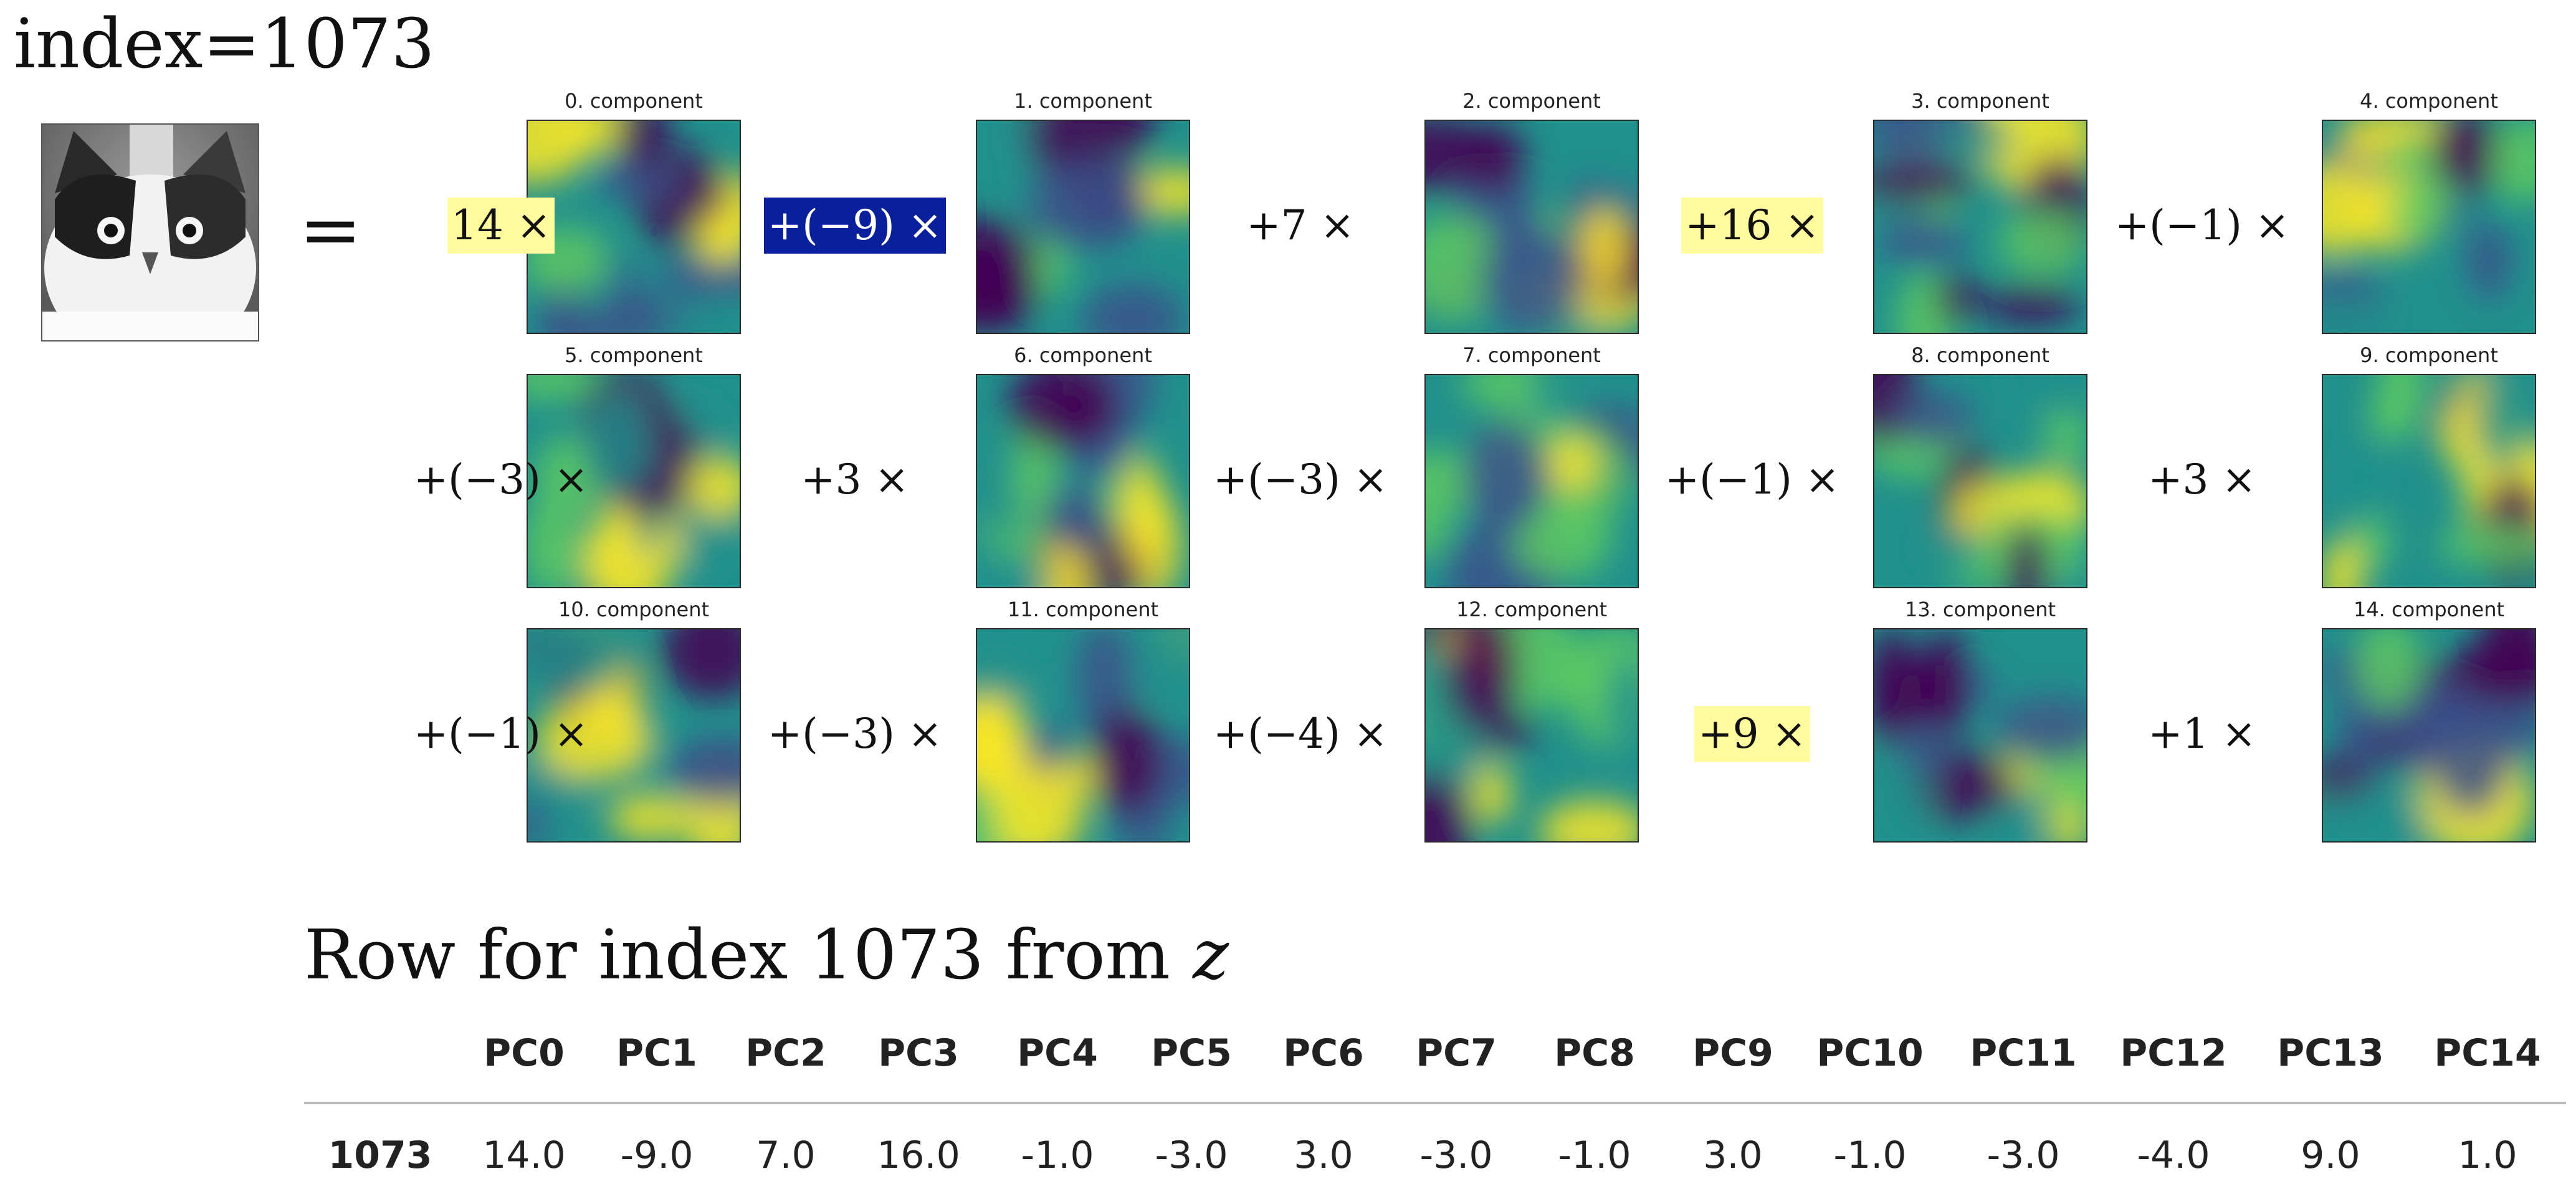 Image resolution: width=2576 pixels, height=1189 pixels. What do you see at coordinates (1211, 955) in the screenshot?
I see `section-title-var: z` at bounding box center [1211, 955].